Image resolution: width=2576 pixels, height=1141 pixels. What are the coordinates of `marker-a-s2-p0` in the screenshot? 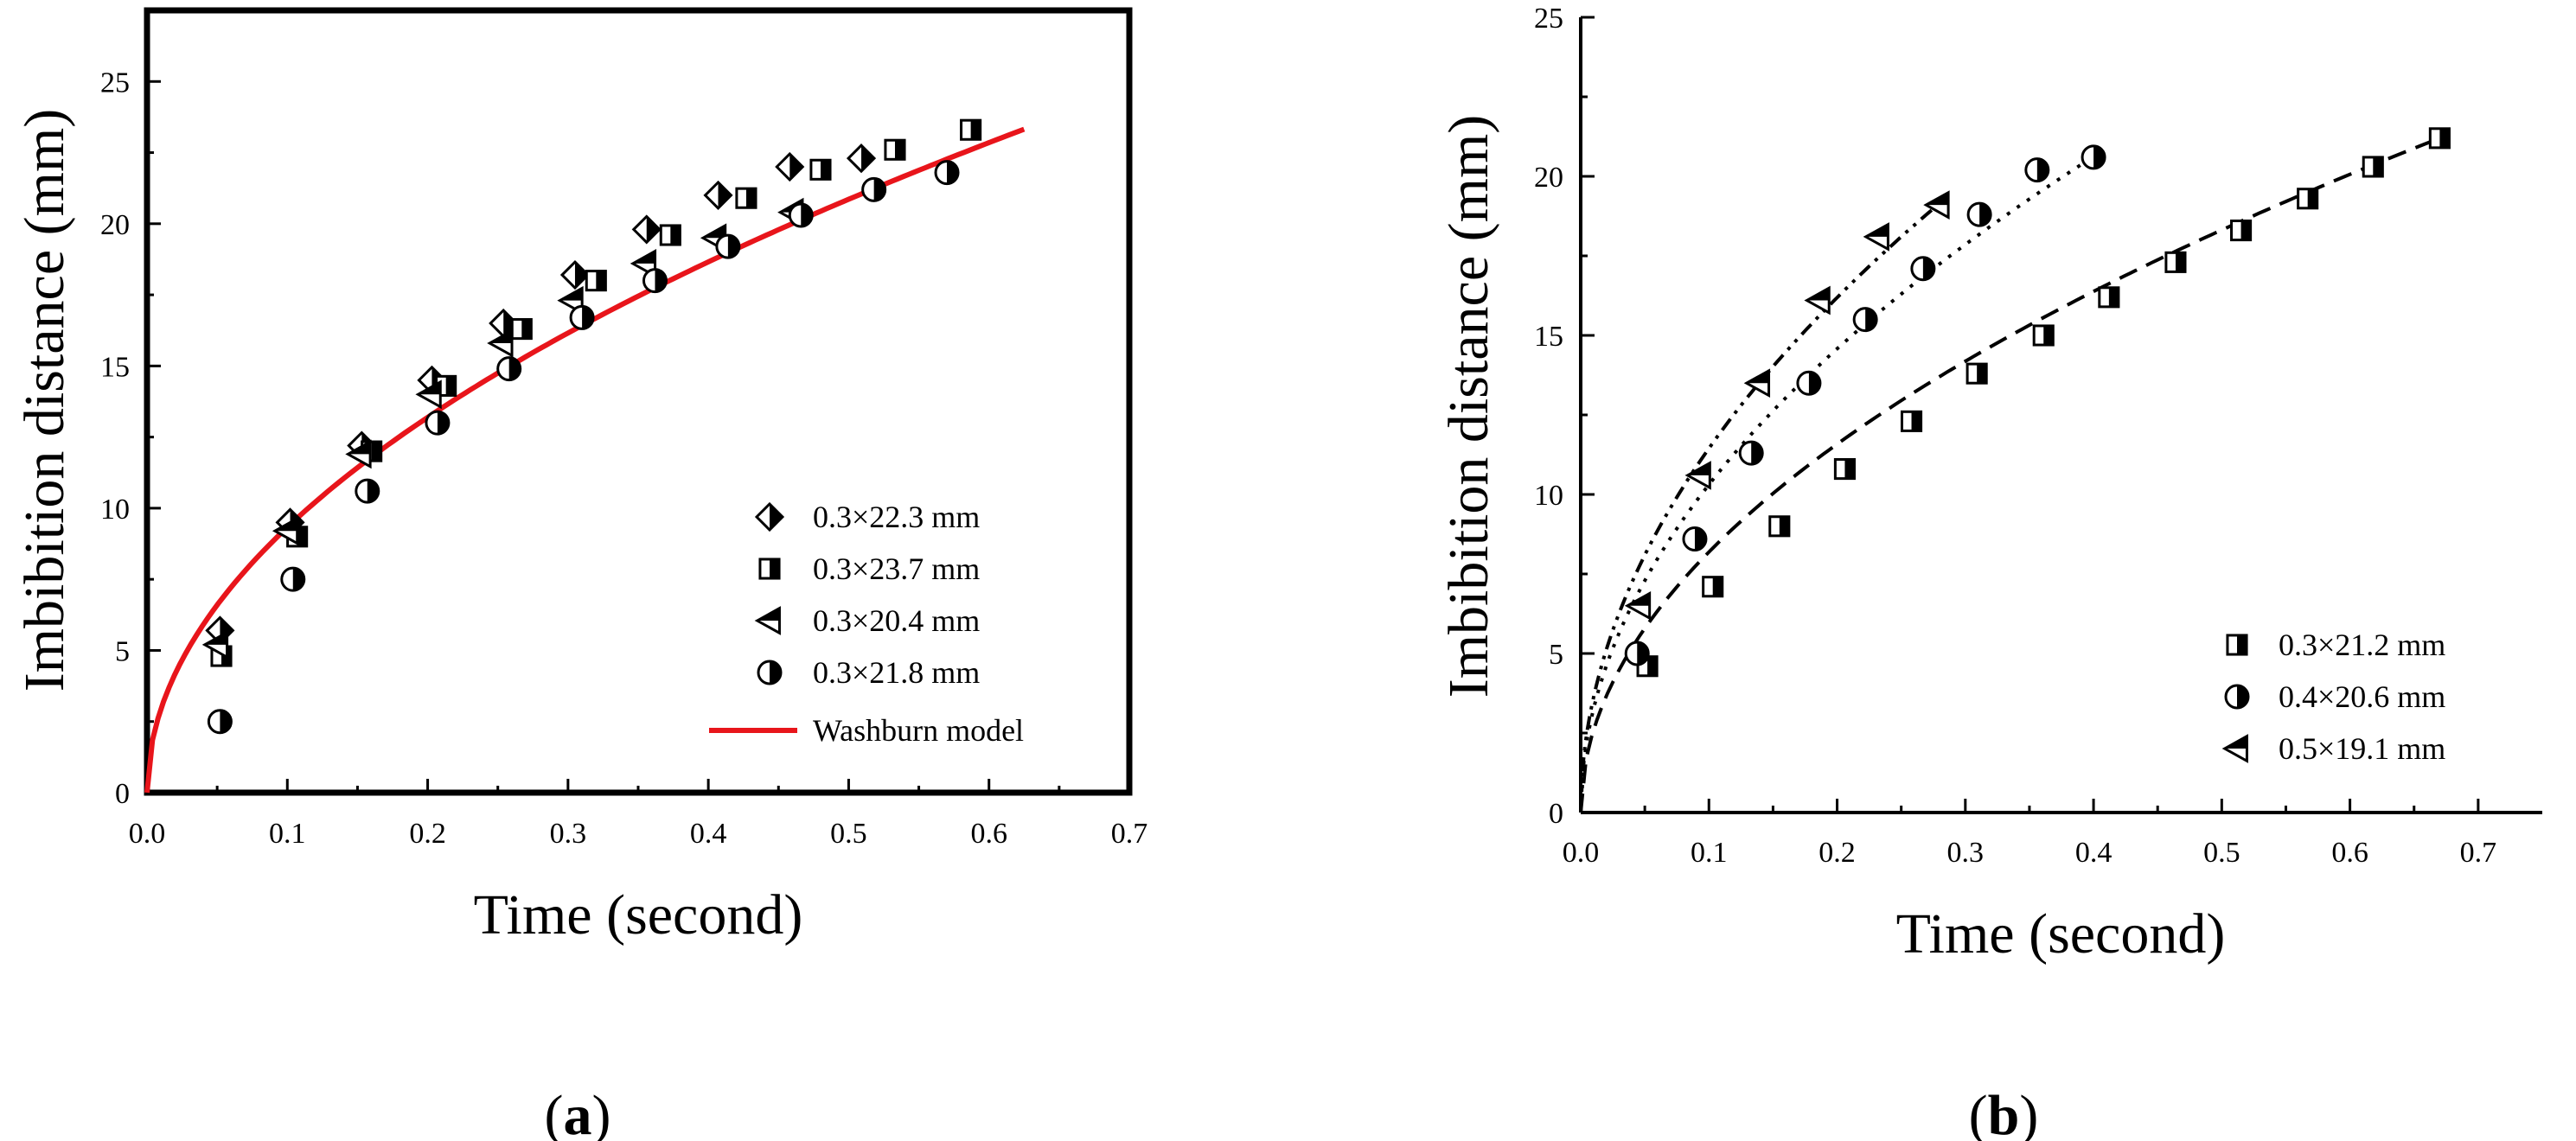 It's located at (215, 645).